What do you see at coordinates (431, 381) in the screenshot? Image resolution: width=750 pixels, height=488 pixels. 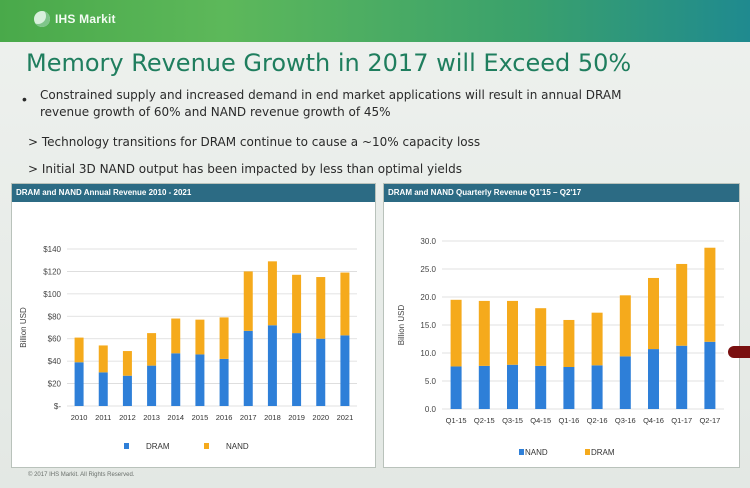 I see `y-tick-label: 5.0` at bounding box center [431, 381].